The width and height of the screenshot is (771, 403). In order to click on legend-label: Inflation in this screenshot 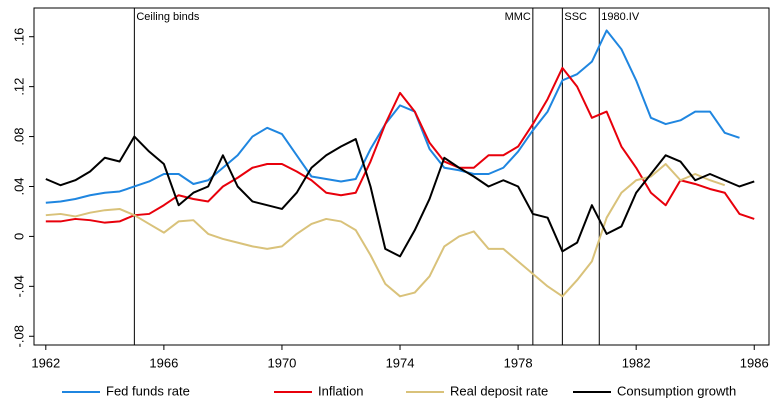, I will do `click(341, 390)`.